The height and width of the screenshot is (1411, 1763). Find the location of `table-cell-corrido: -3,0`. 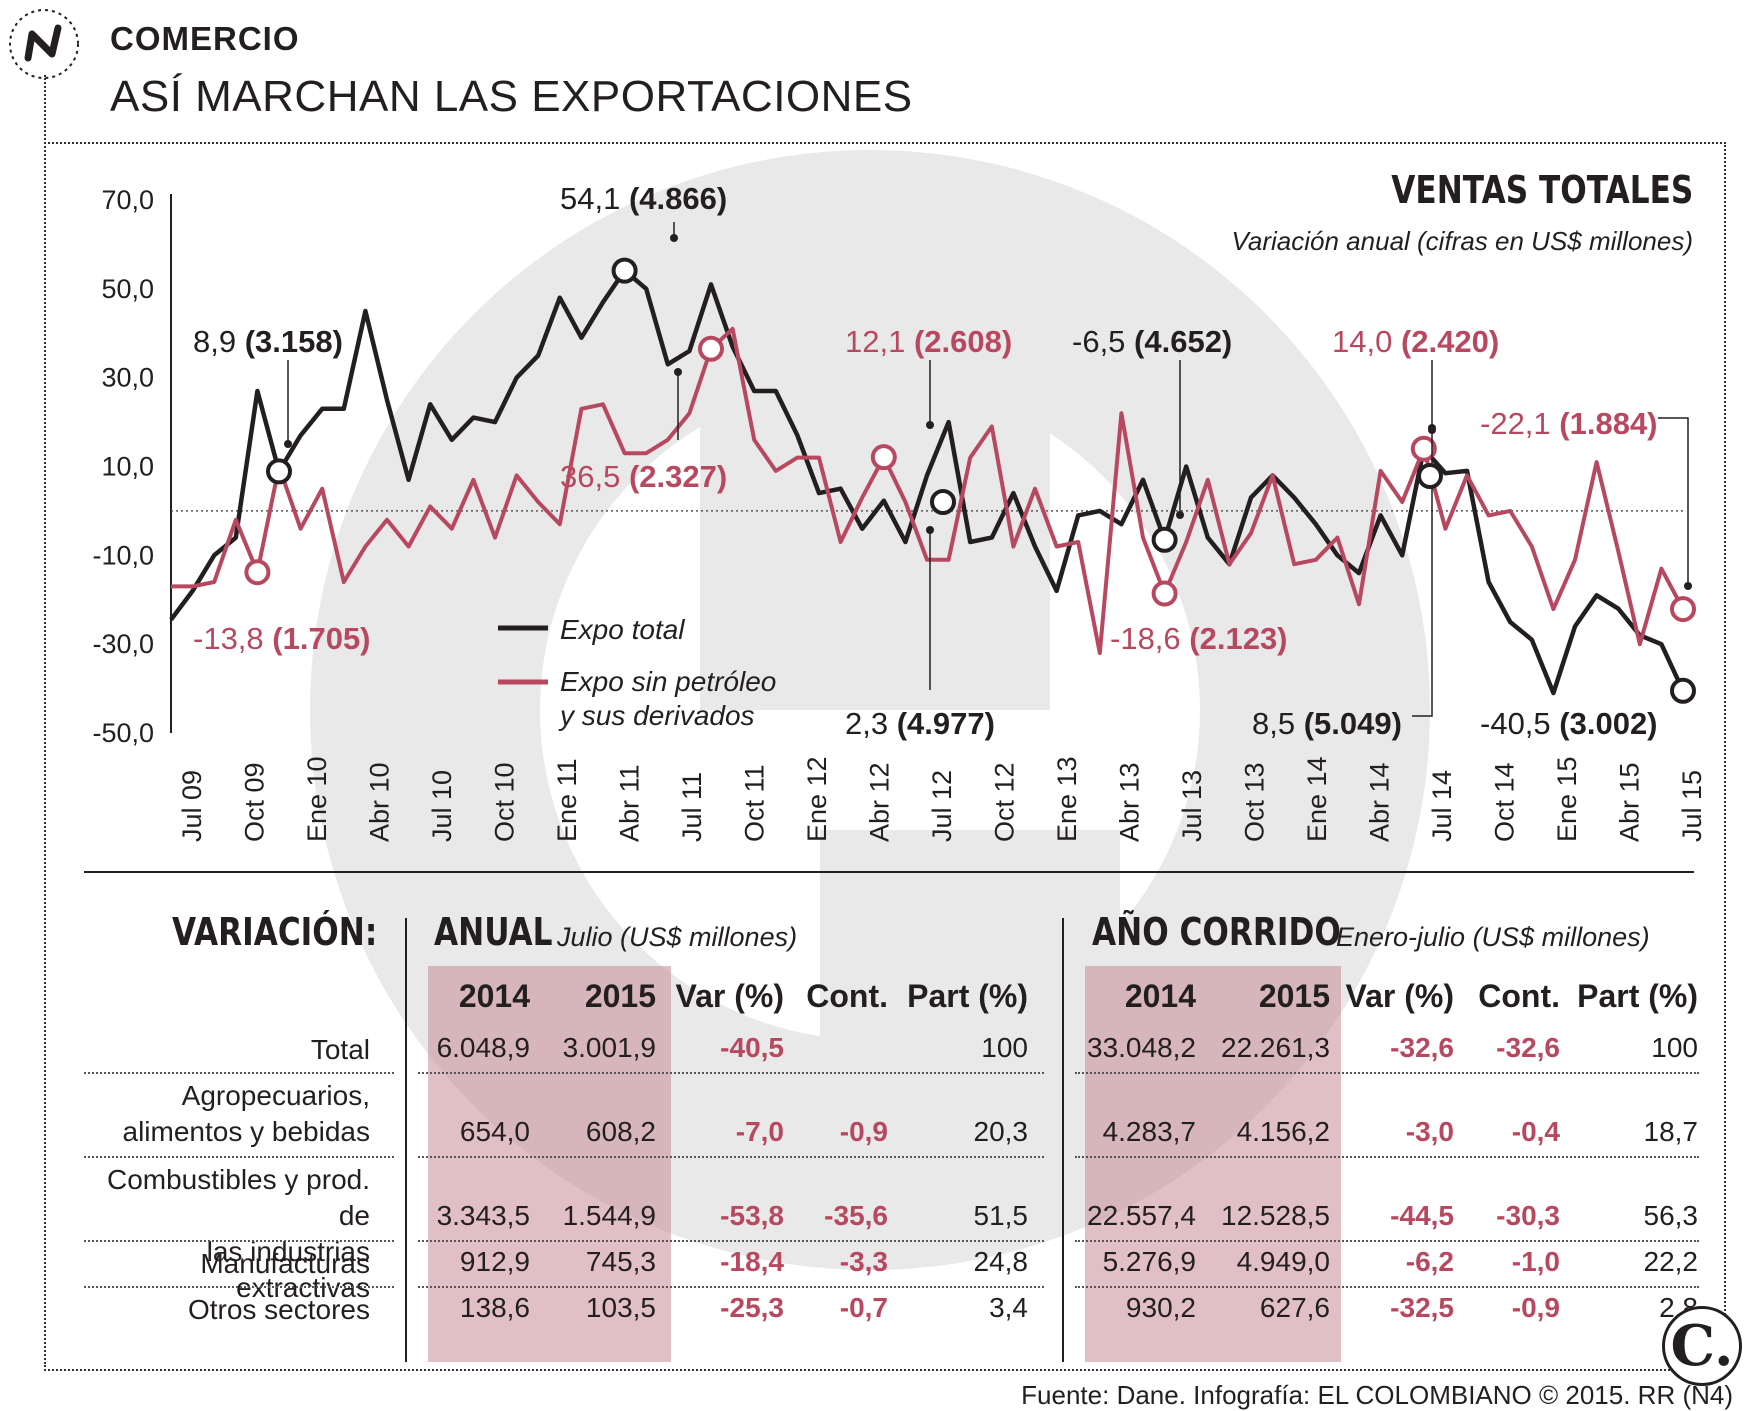

table-cell-corrido: -3,0 is located at coordinates (1429, 1131).